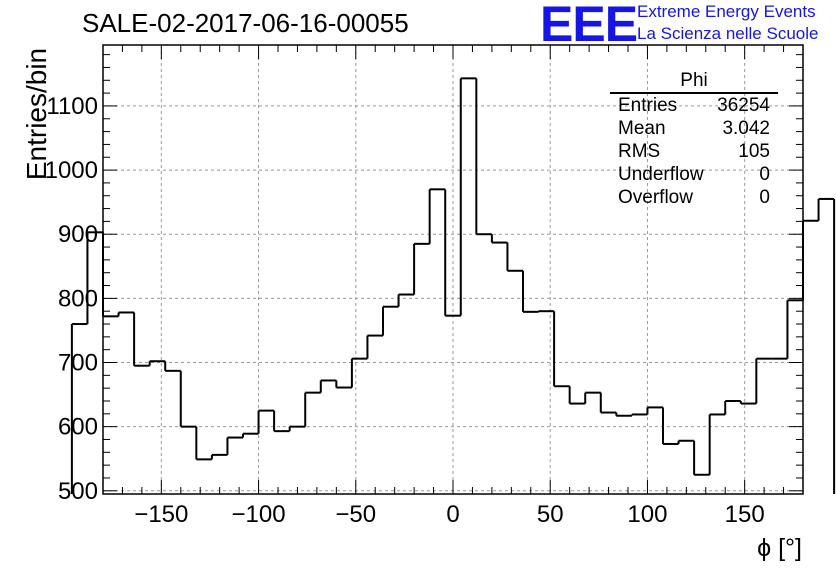  What do you see at coordinates (642, 128) in the screenshot?
I see `stats-label: Mean` at bounding box center [642, 128].